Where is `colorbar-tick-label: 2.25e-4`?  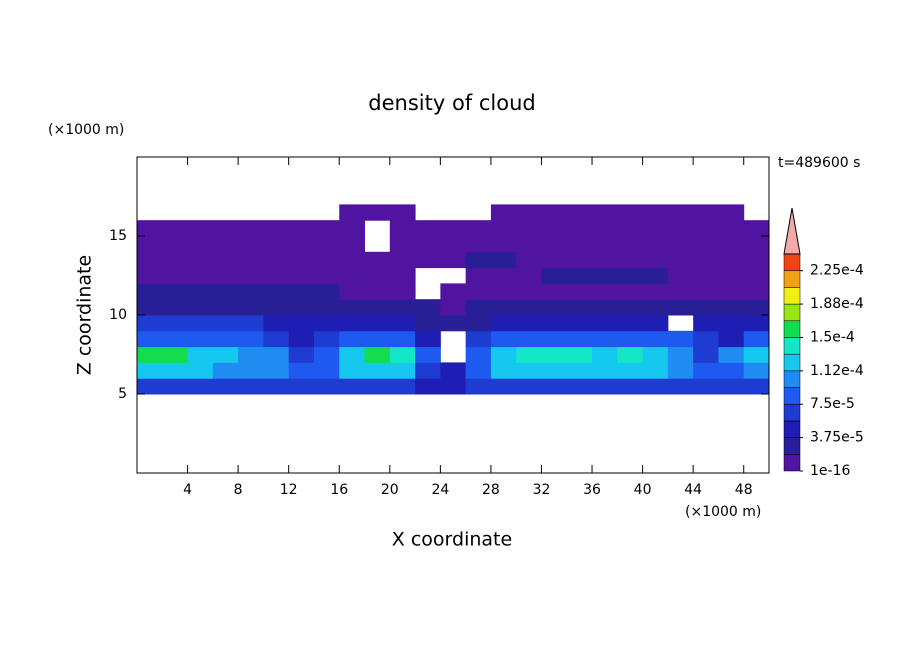
colorbar-tick-label: 2.25e-4 is located at coordinates (837, 271).